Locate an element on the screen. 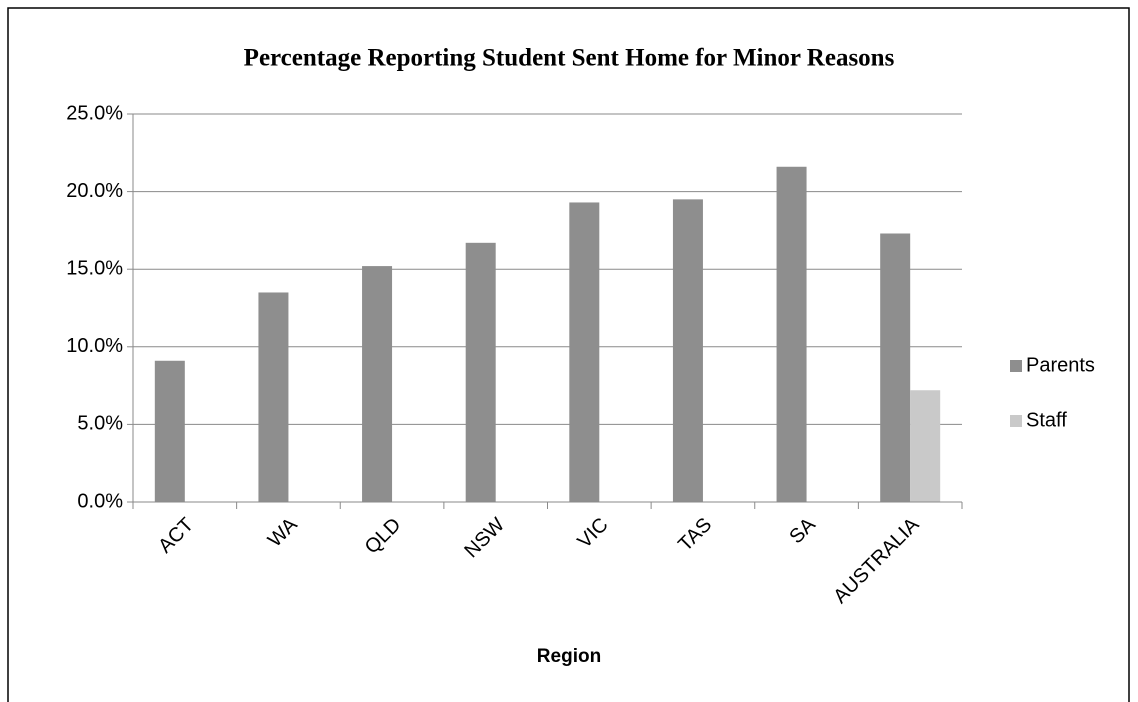 The height and width of the screenshot is (702, 1138). legend-label: Staff is located at coordinates (1046, 420).